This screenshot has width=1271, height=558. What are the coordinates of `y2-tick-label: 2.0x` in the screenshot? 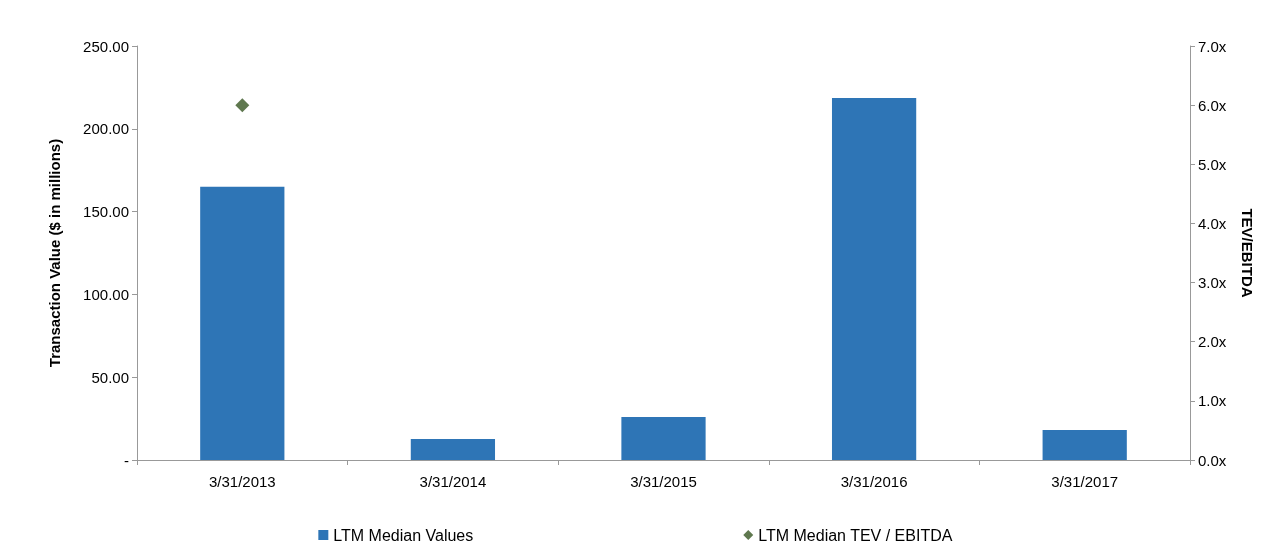 It's located at (1212, 342).